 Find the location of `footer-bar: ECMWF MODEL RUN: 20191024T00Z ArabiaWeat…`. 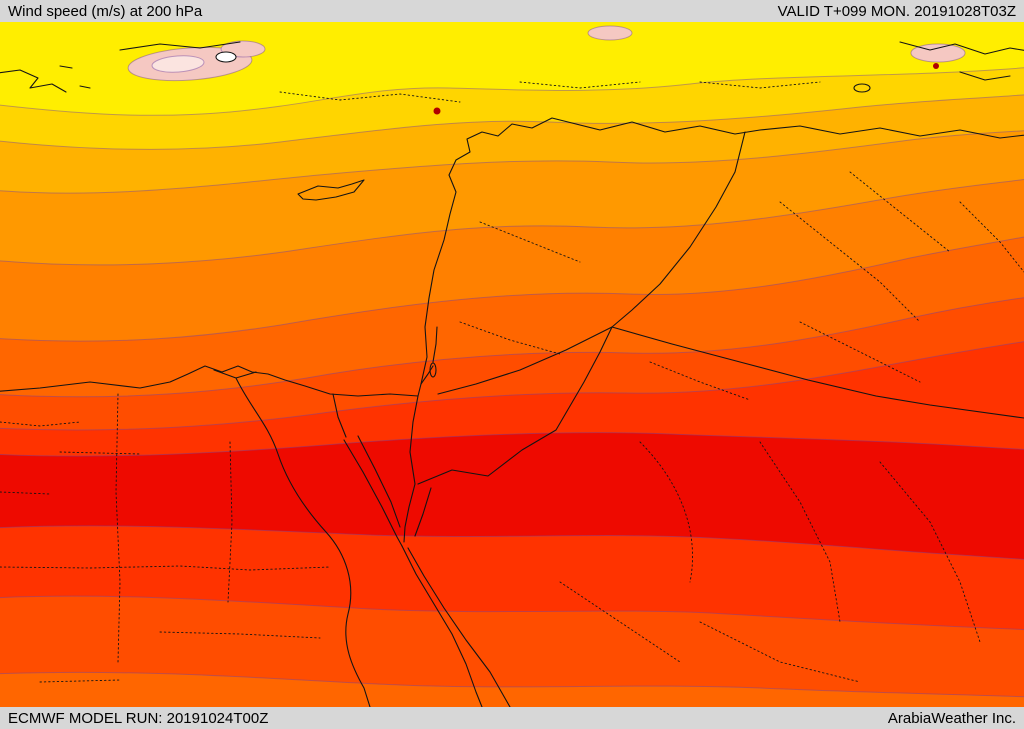

footer-bar: ECMWF MODEL RUN: 20191024T00Z ArabiaWeat… is located at coordinates (512, 718).